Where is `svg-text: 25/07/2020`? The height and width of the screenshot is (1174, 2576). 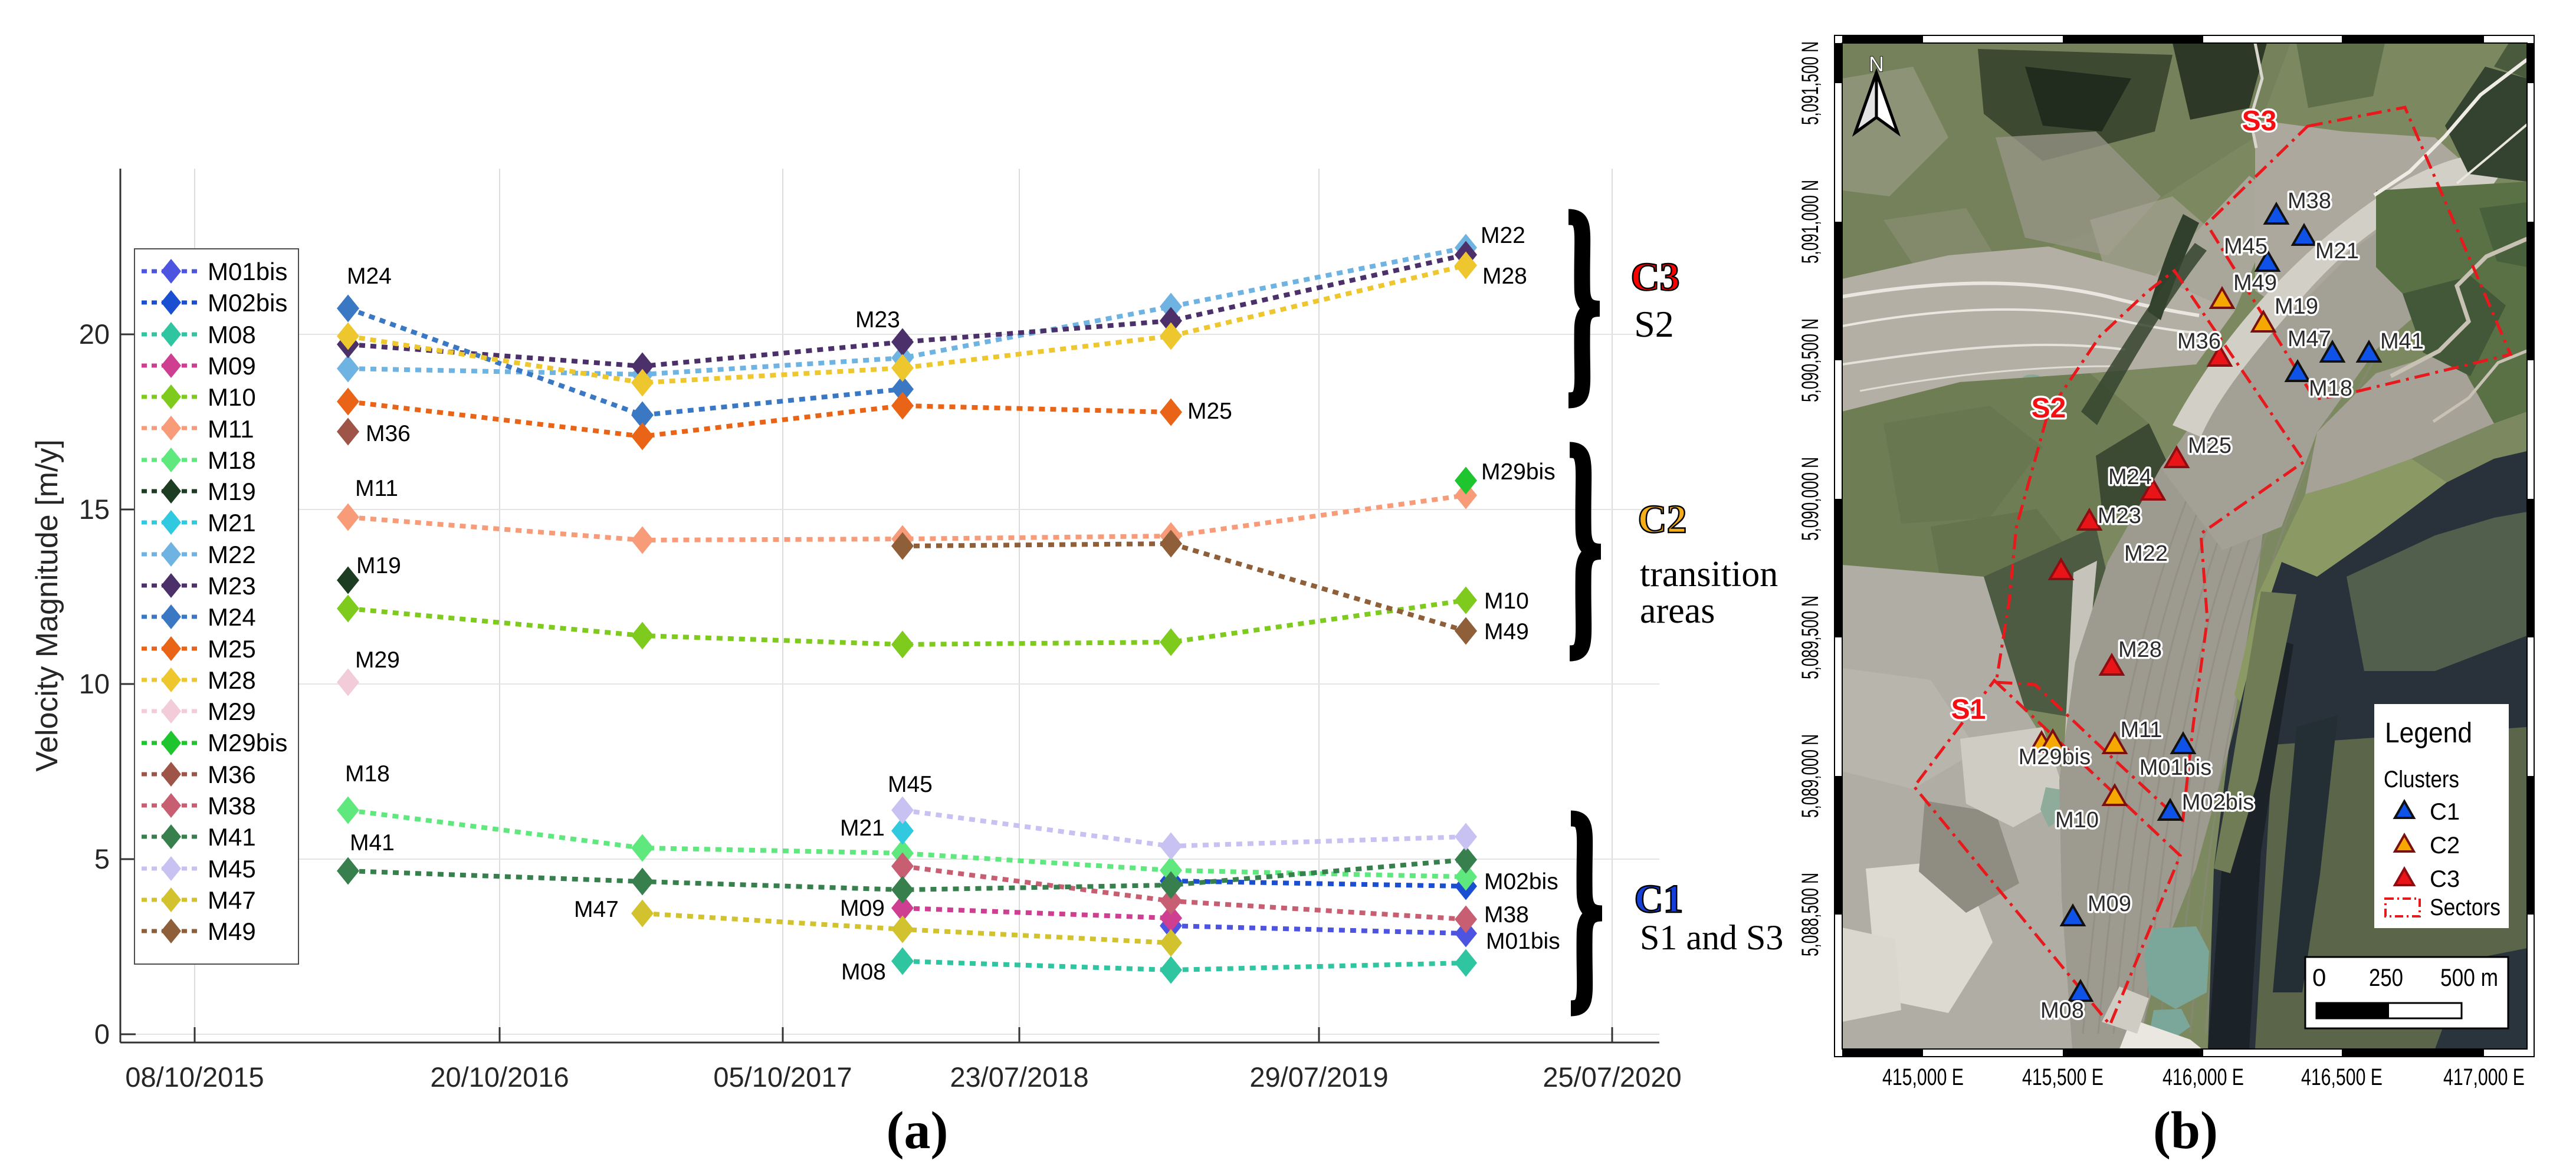
svg-text: 25/07/2020 is located at coordinates (1612, 1077).